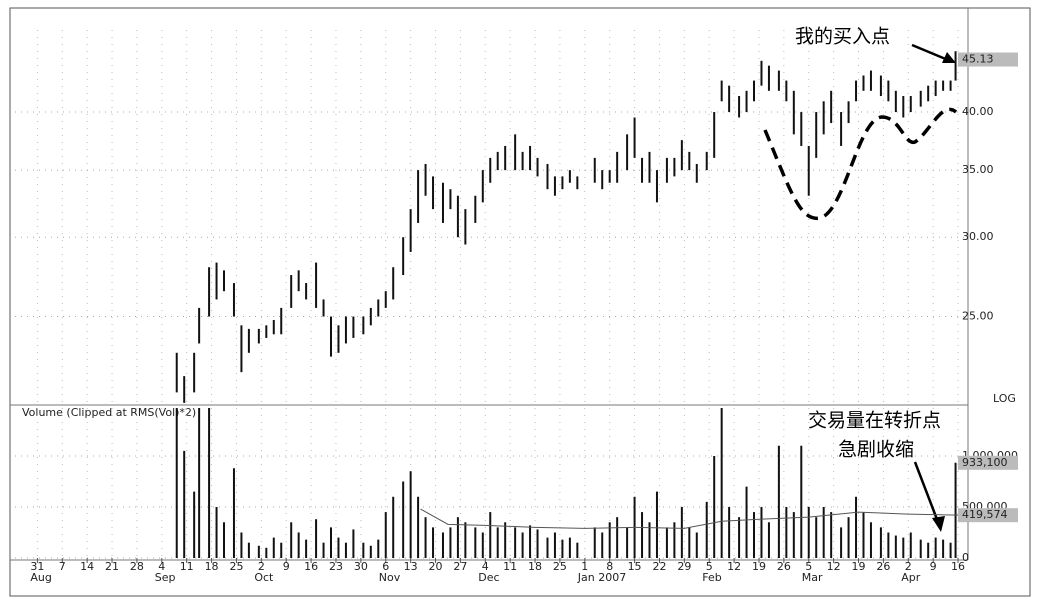  I want to click on x-tick-label: 1, so click(584, 566).